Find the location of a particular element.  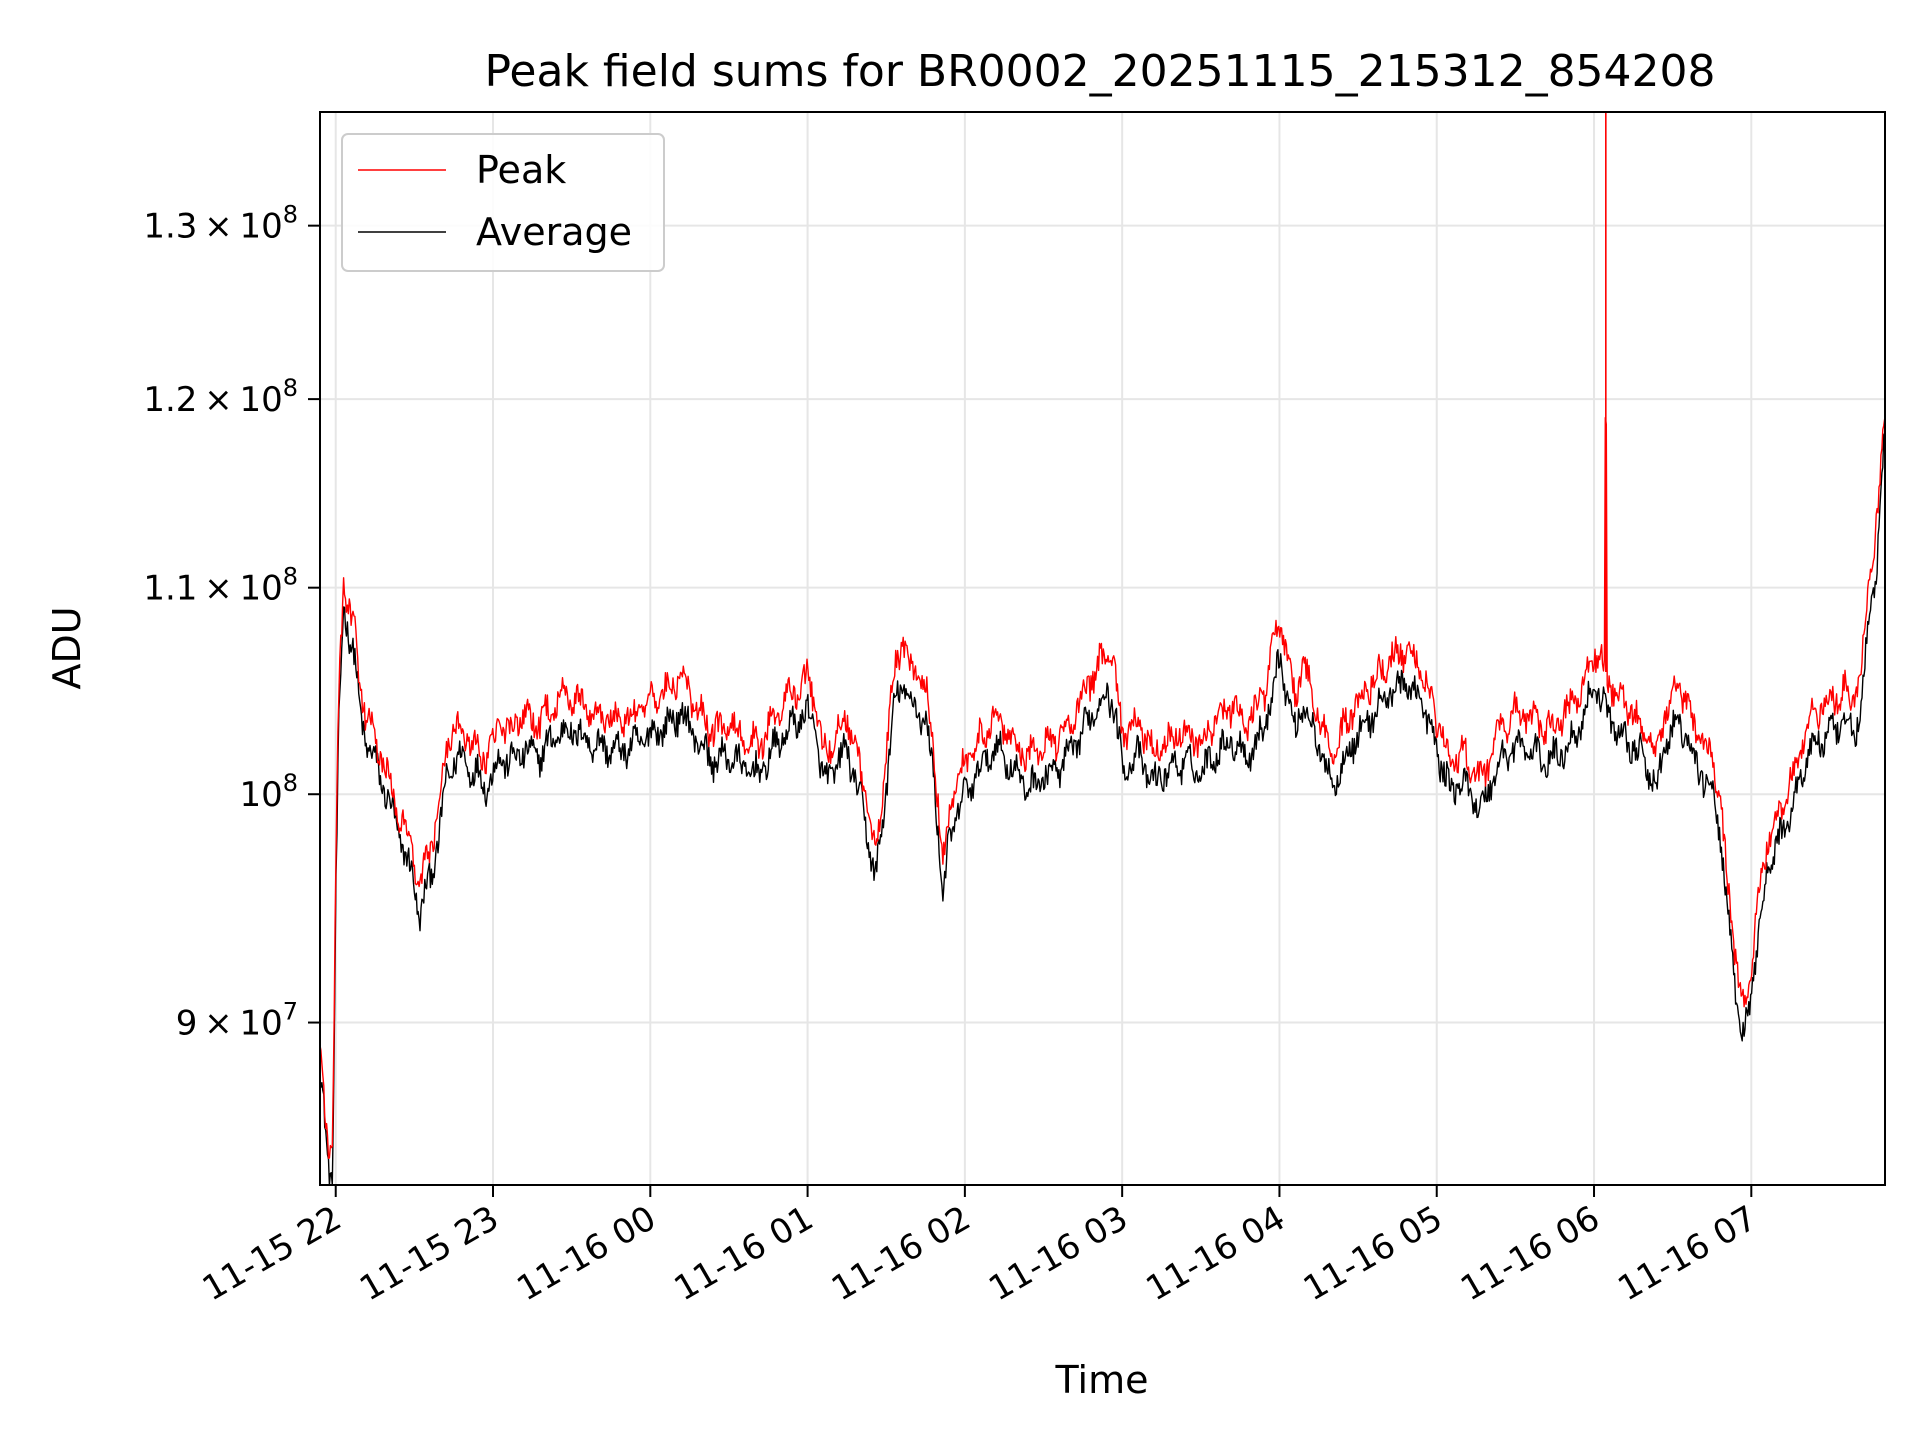

legend: Peak Average is located at coordinates (503, 202).